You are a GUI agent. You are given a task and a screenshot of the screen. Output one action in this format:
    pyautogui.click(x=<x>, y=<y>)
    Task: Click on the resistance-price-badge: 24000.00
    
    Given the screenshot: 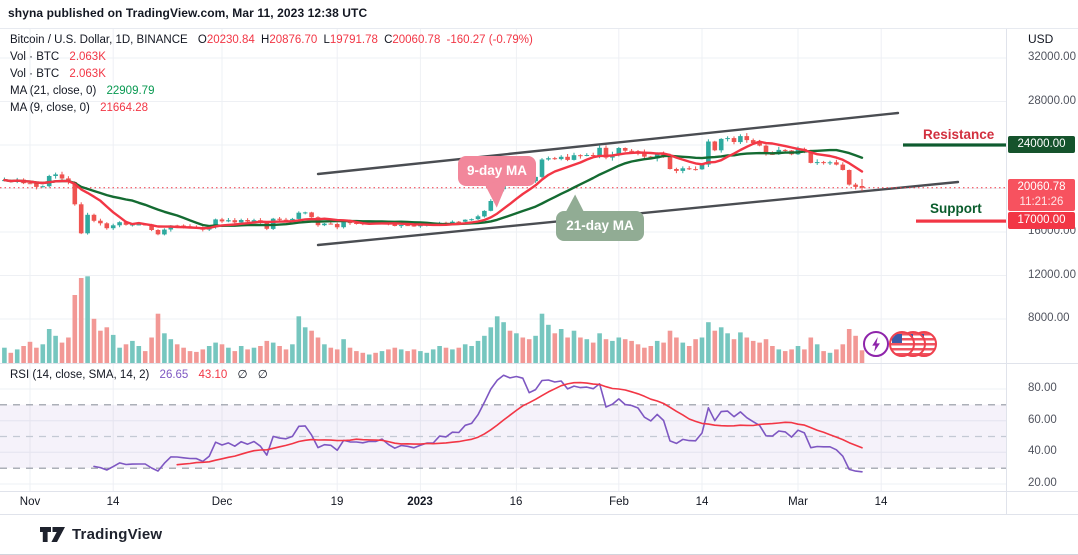 What is the action you would take?
    pyautogui.click(x=1041, y=144)
    